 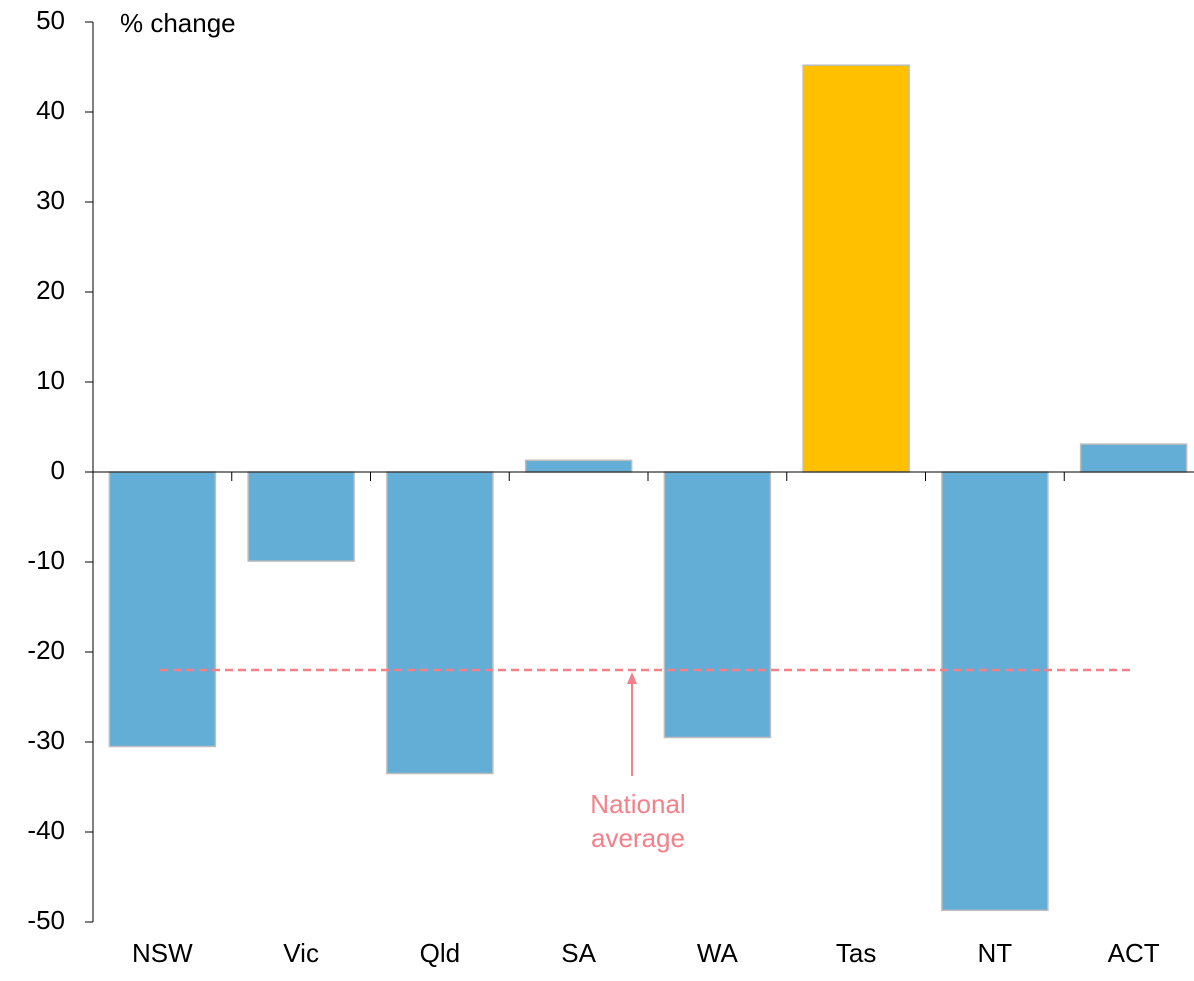 What do you see at coordinates (46, 830) in the screenshot?
I see `y-tick-label: -40` at bounding box center [46, 830].